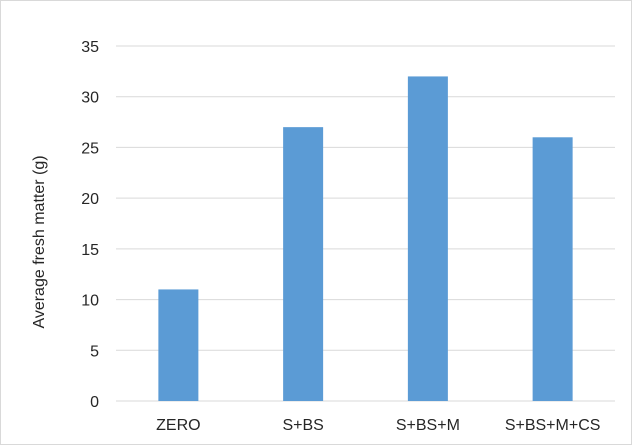 This screenshot has width=632, height=446. I want to click on y-tick-label: 5, so click(94, 351).